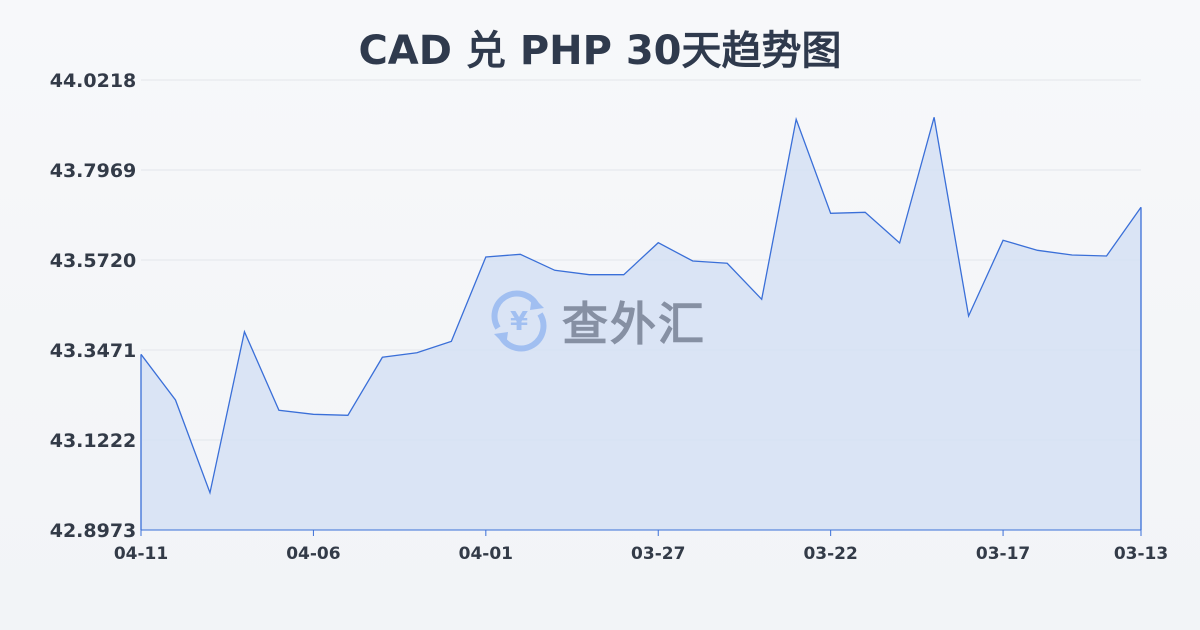 Image resolution: width=1200 pixels, height=630 pixels. What do you see at coordinates (93, 171) in the screenshot?
I see `y-tick-label: 43.7969` at bounding box center [93, 171].